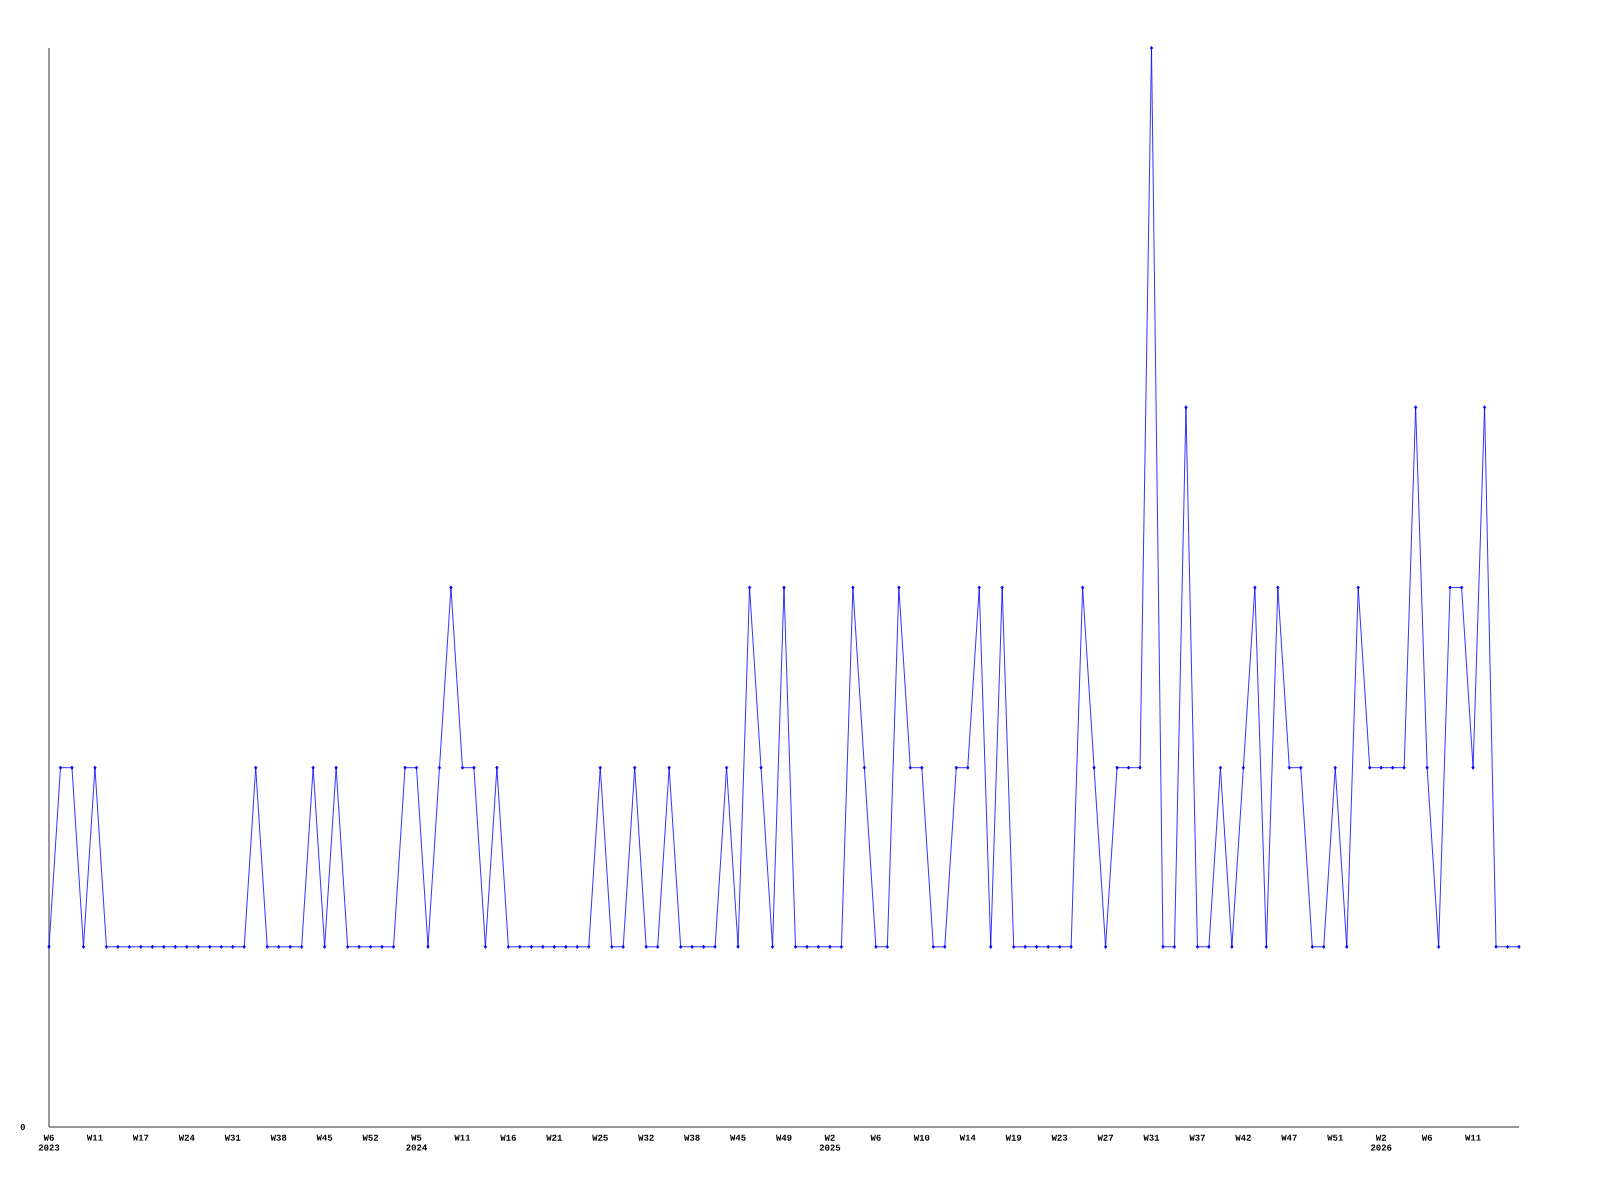 The height and width of the screenshot is (1200, 1600). Describe the element at coordinates (1335, 1137) in the screenshot. I see `x-tick-label: W51` at that location.